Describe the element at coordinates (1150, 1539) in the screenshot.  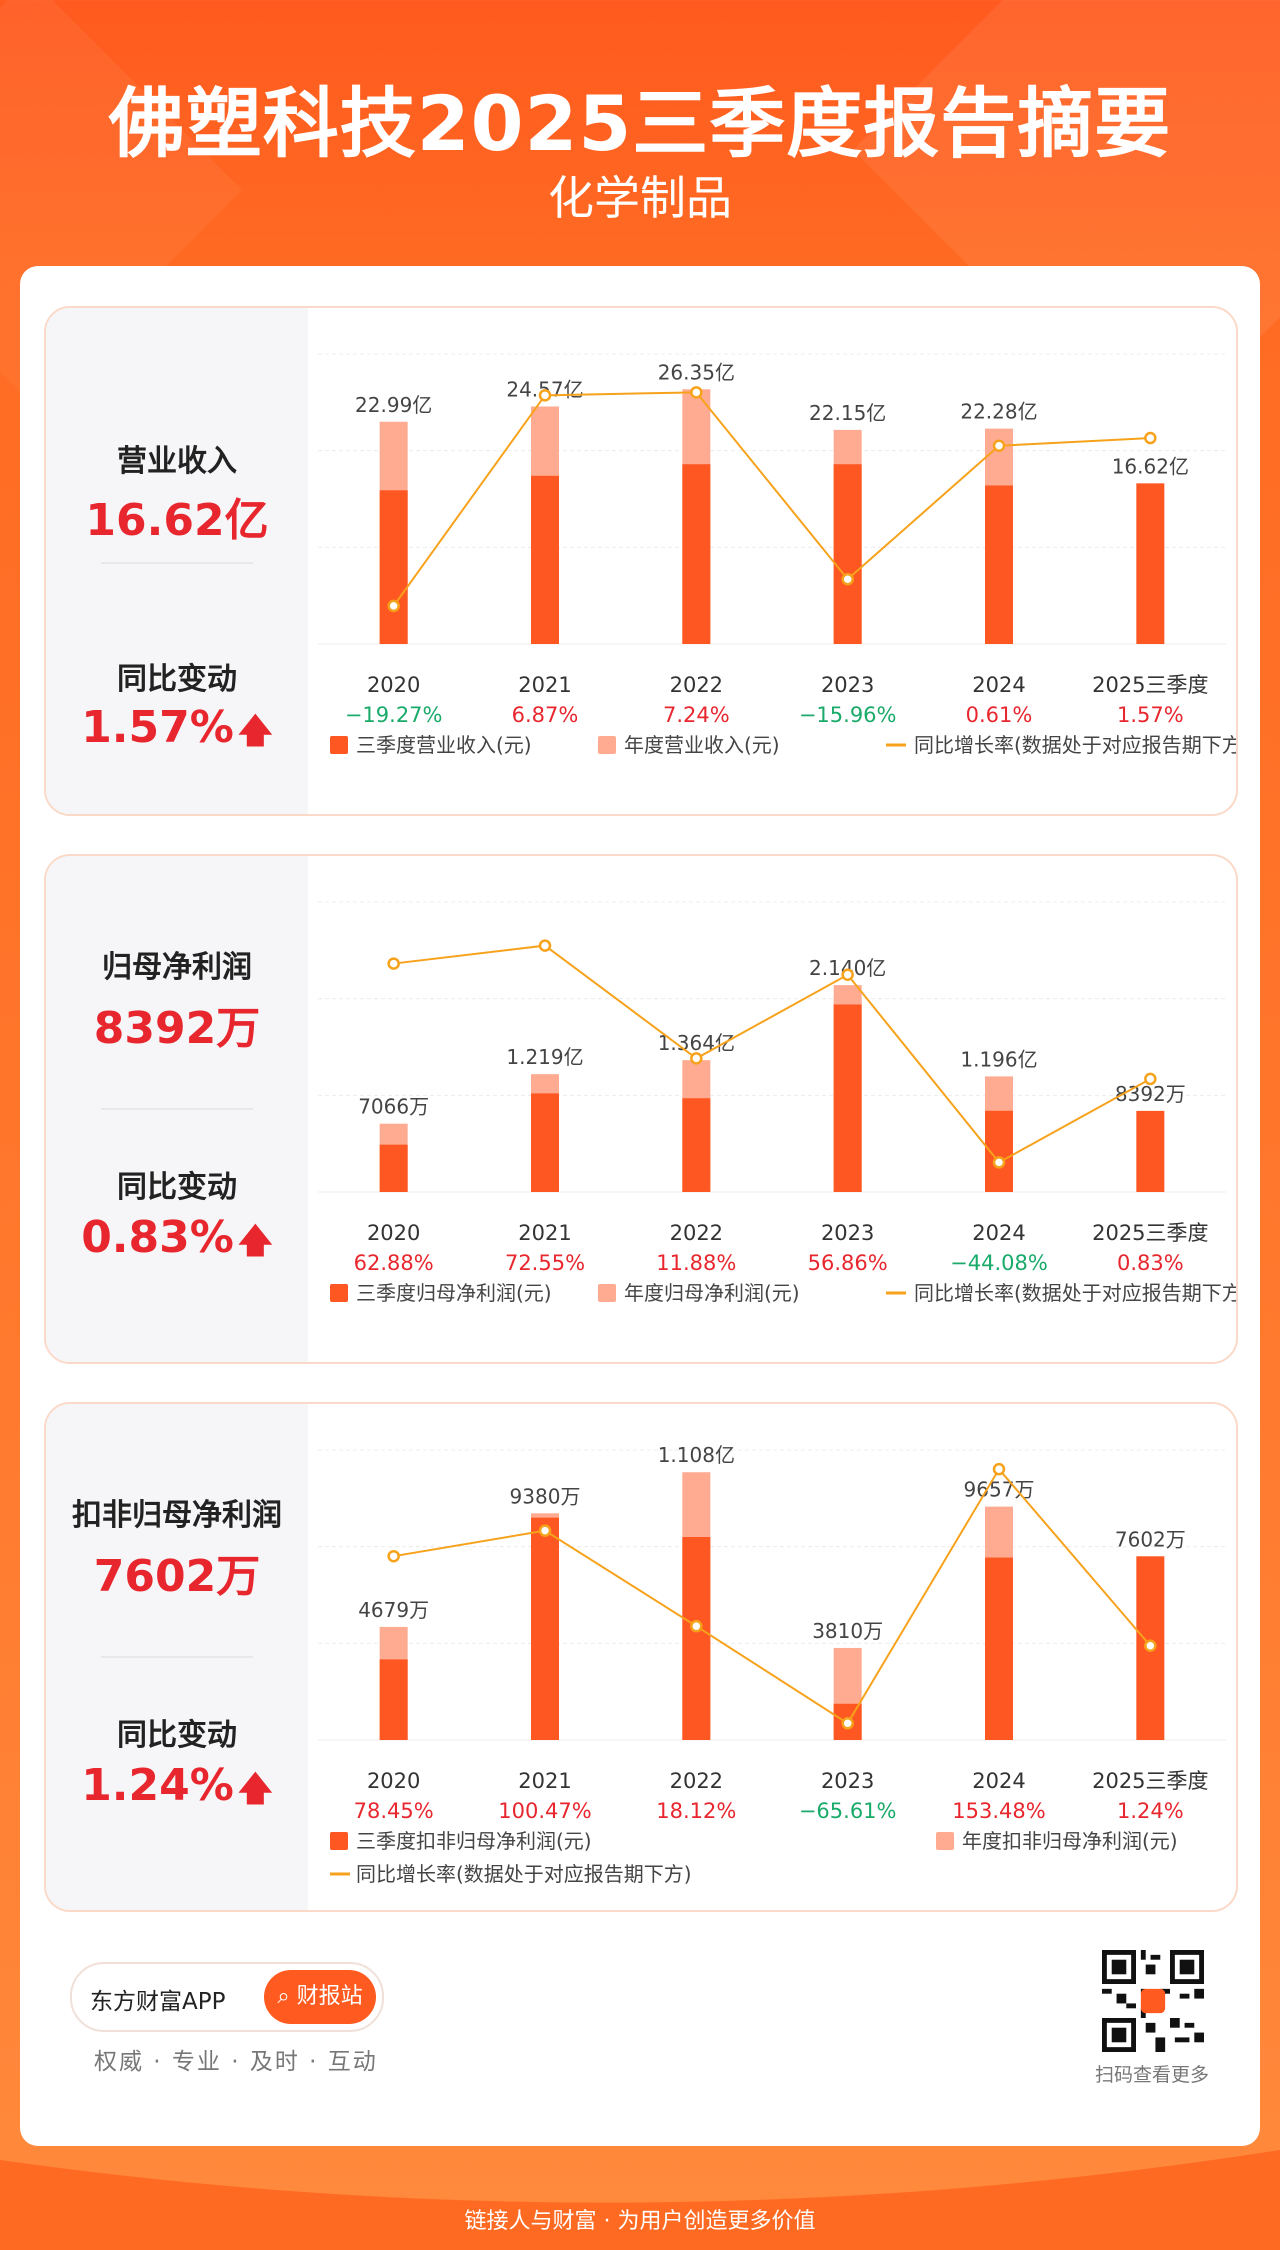
I see `bar-value-label: 7602万` at that location.